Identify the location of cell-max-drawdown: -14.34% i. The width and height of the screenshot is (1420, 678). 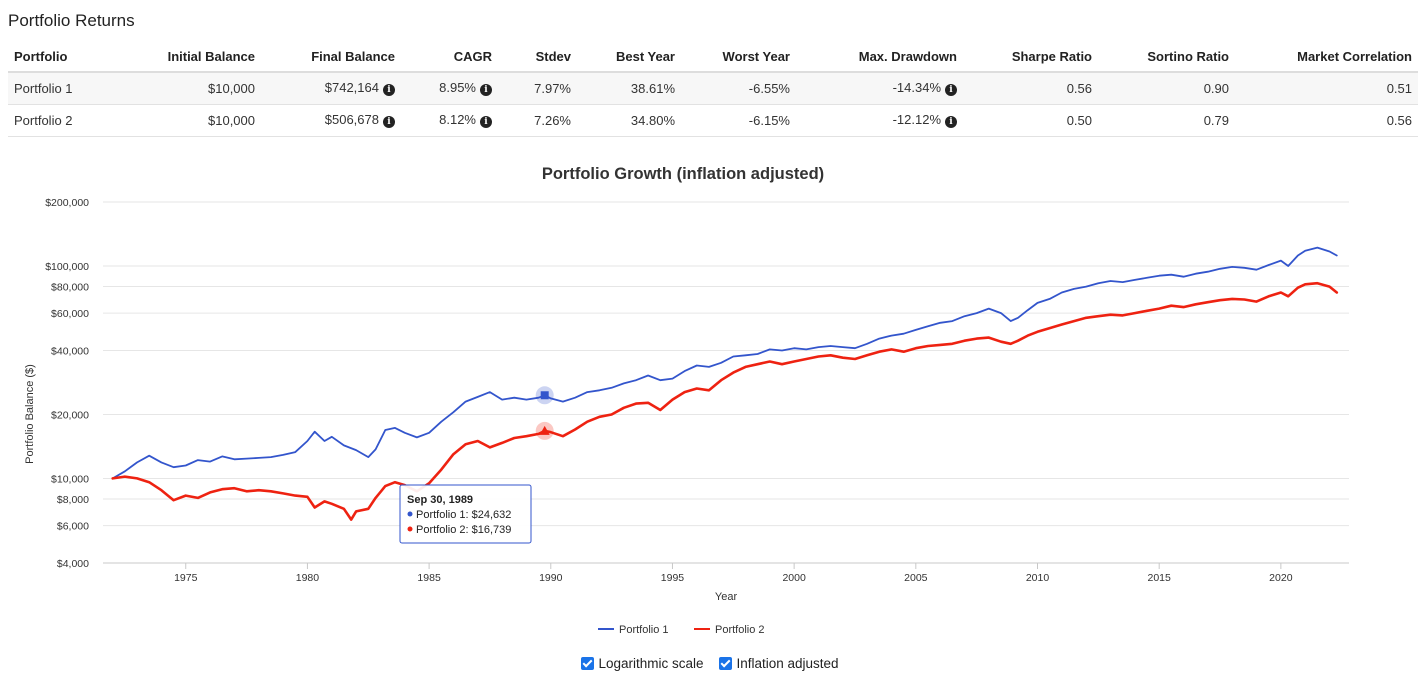
(879, 88).